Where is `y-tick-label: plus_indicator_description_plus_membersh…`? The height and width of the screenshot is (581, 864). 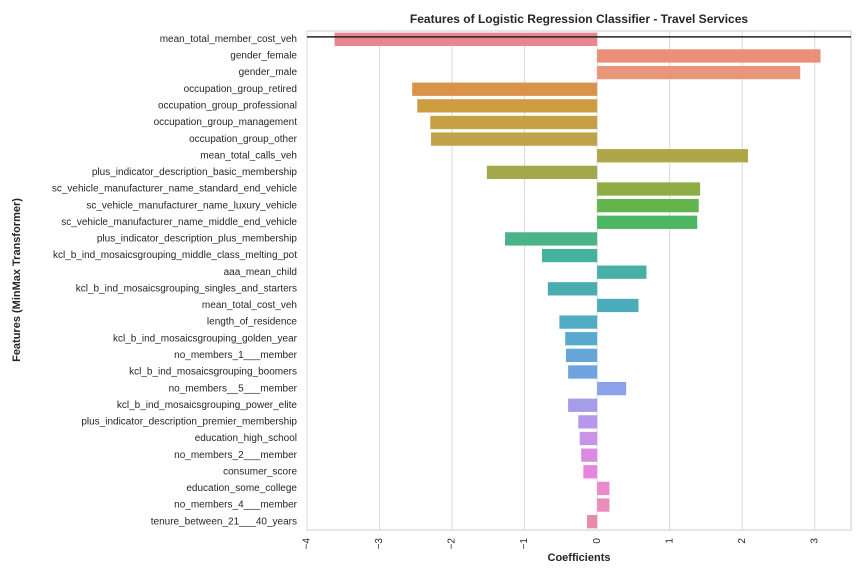
y-tick-label: plus_indicator_description_plus_membersh… is located at coordinates (197, 239).